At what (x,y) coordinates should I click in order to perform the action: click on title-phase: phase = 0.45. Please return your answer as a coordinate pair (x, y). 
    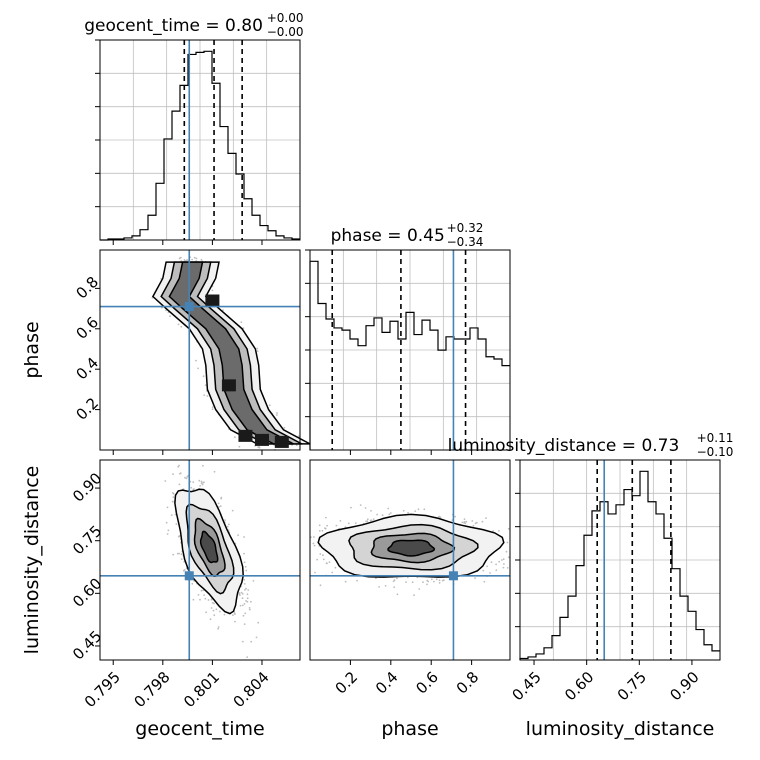
    Looking at the image, I should click on (388, 236).